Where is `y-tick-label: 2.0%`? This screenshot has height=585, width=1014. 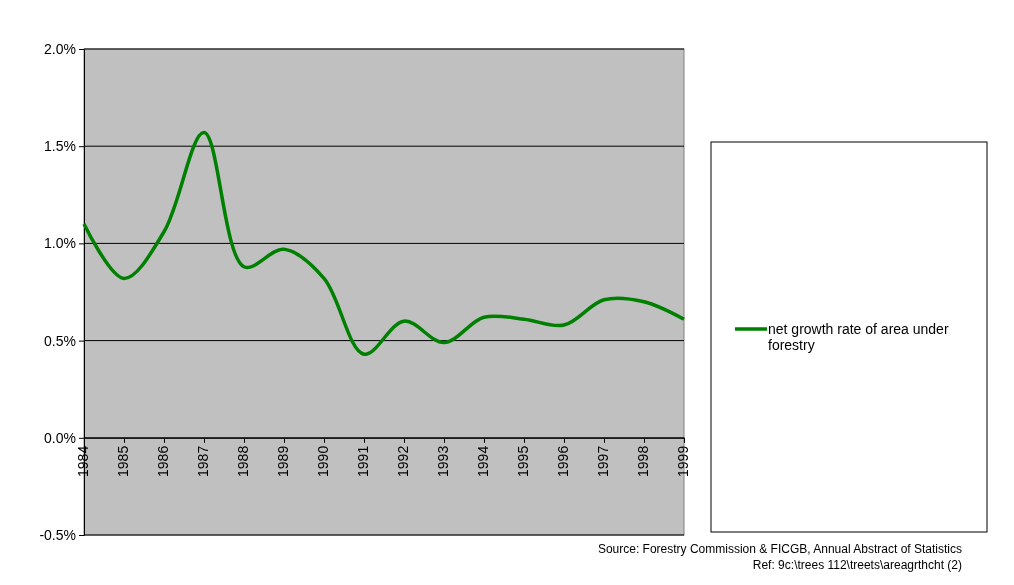
y-tick-label: 2.0% is located at coordinates (60, 48).